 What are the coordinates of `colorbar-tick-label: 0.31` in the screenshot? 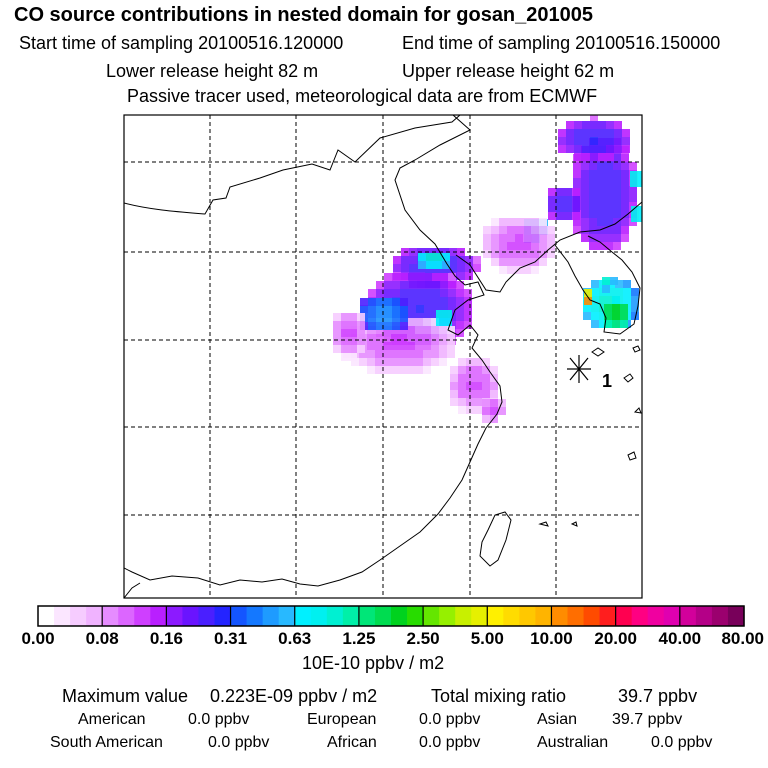 It's located at (230, 638).